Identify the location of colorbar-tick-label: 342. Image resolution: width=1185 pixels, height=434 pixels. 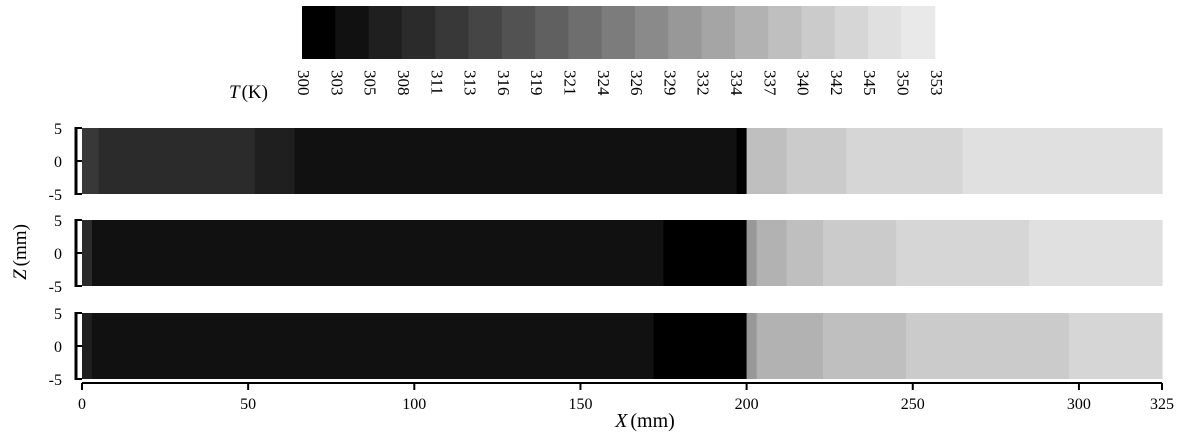
(836, 83).